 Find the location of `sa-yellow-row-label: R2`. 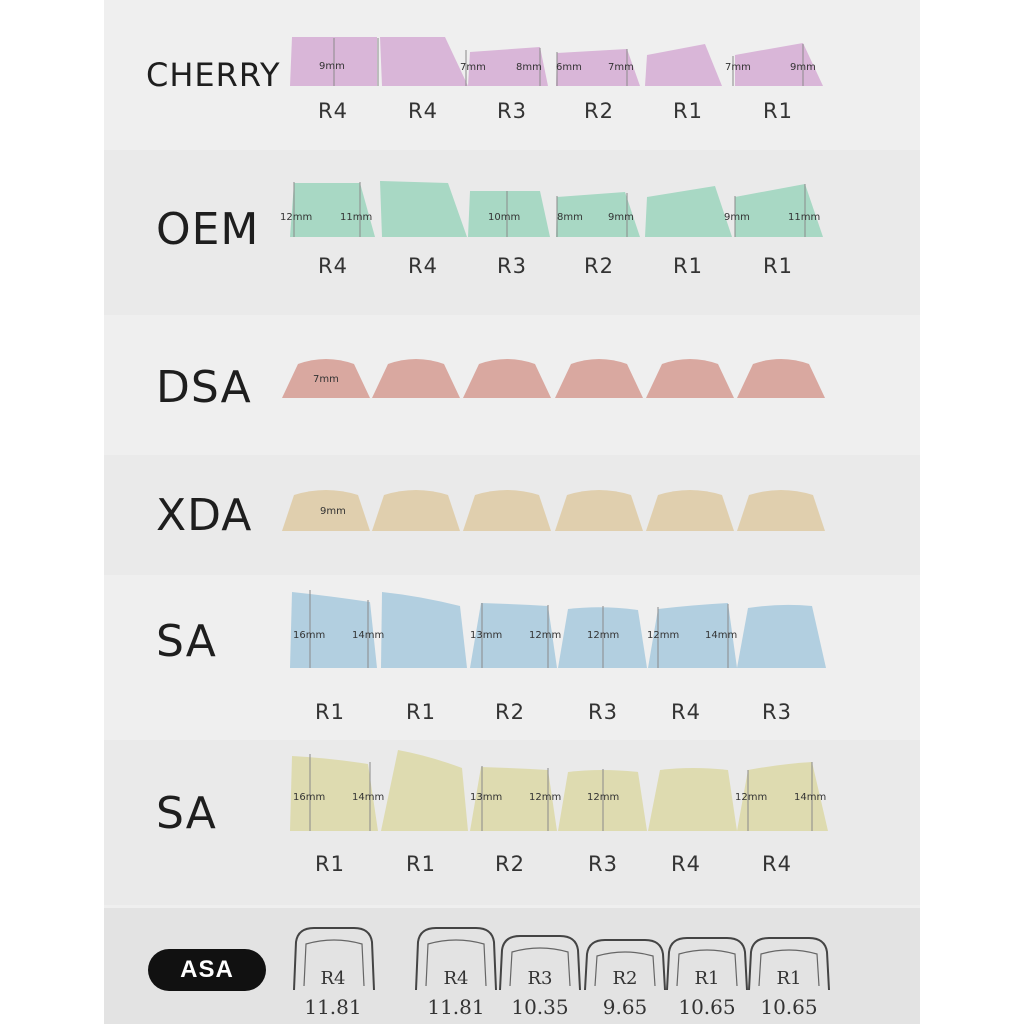

sa-yellow-row-label: R2 is located at coordinates (510, 864).